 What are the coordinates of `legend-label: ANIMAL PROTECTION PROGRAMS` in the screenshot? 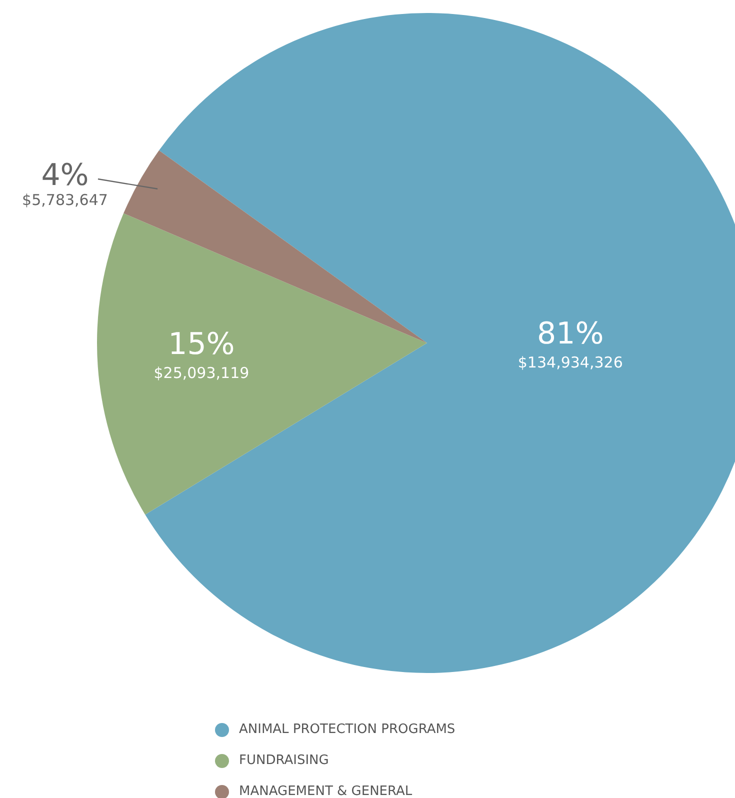 It's located at (347, 729).